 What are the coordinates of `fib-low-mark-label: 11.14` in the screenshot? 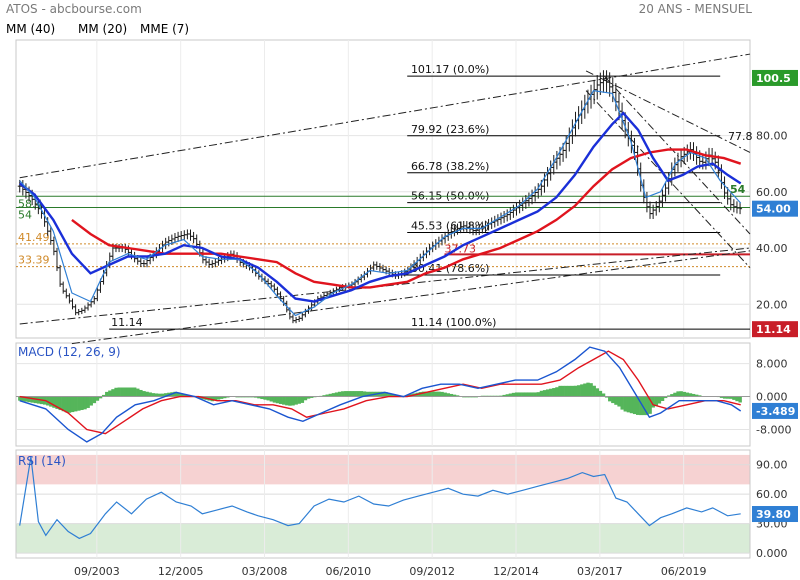 It's located at (127, 322).